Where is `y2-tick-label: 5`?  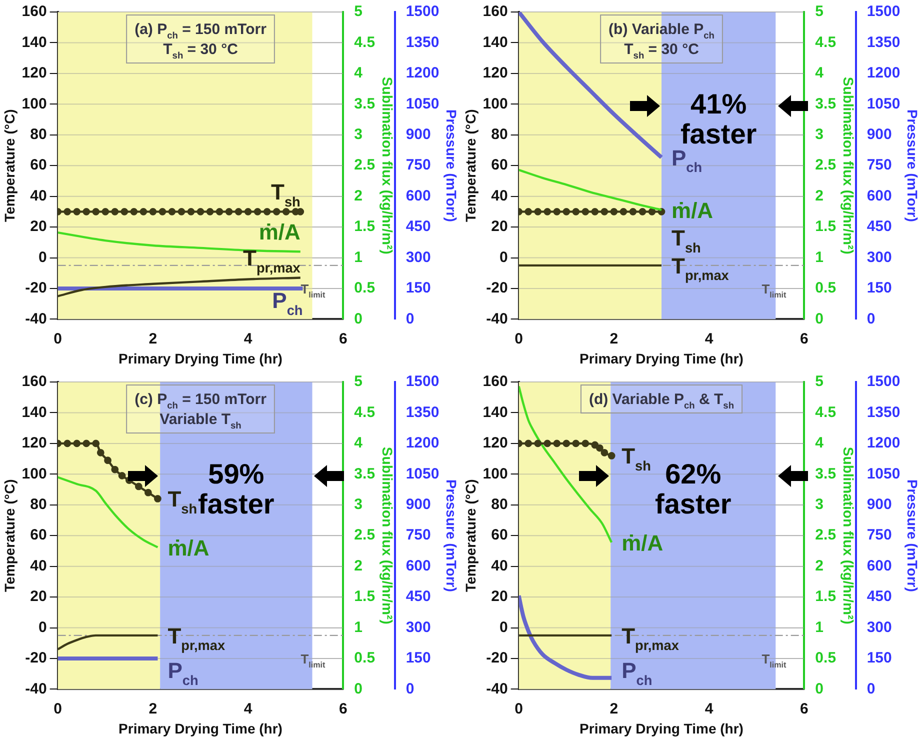
y2-tick-label: 5 is located at coordinates (819, 11).